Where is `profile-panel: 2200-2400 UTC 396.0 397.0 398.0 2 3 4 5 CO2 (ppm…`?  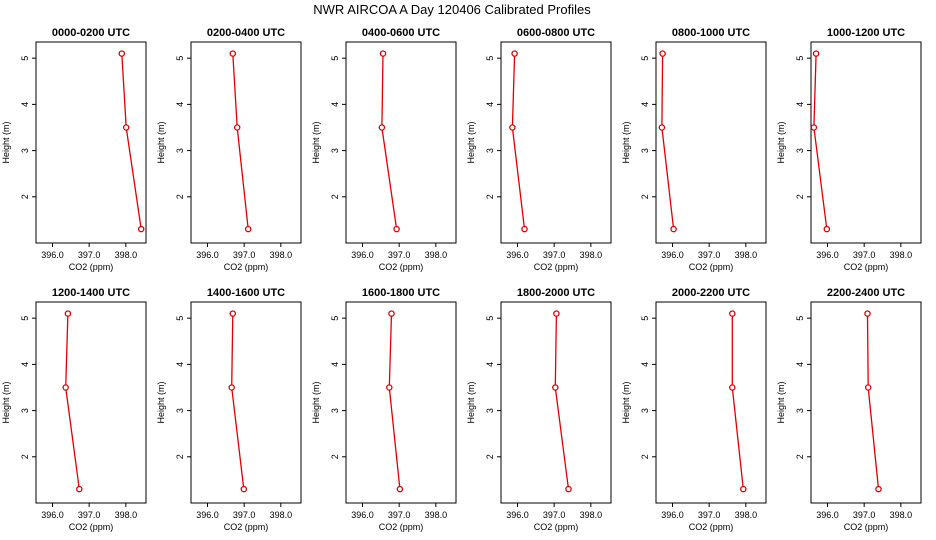 profile-panel: 2200-2400 UTC 396.0 397.0 398.0 2 3 4 5 CO2 (ppm… is located at coordinates (849, 409).